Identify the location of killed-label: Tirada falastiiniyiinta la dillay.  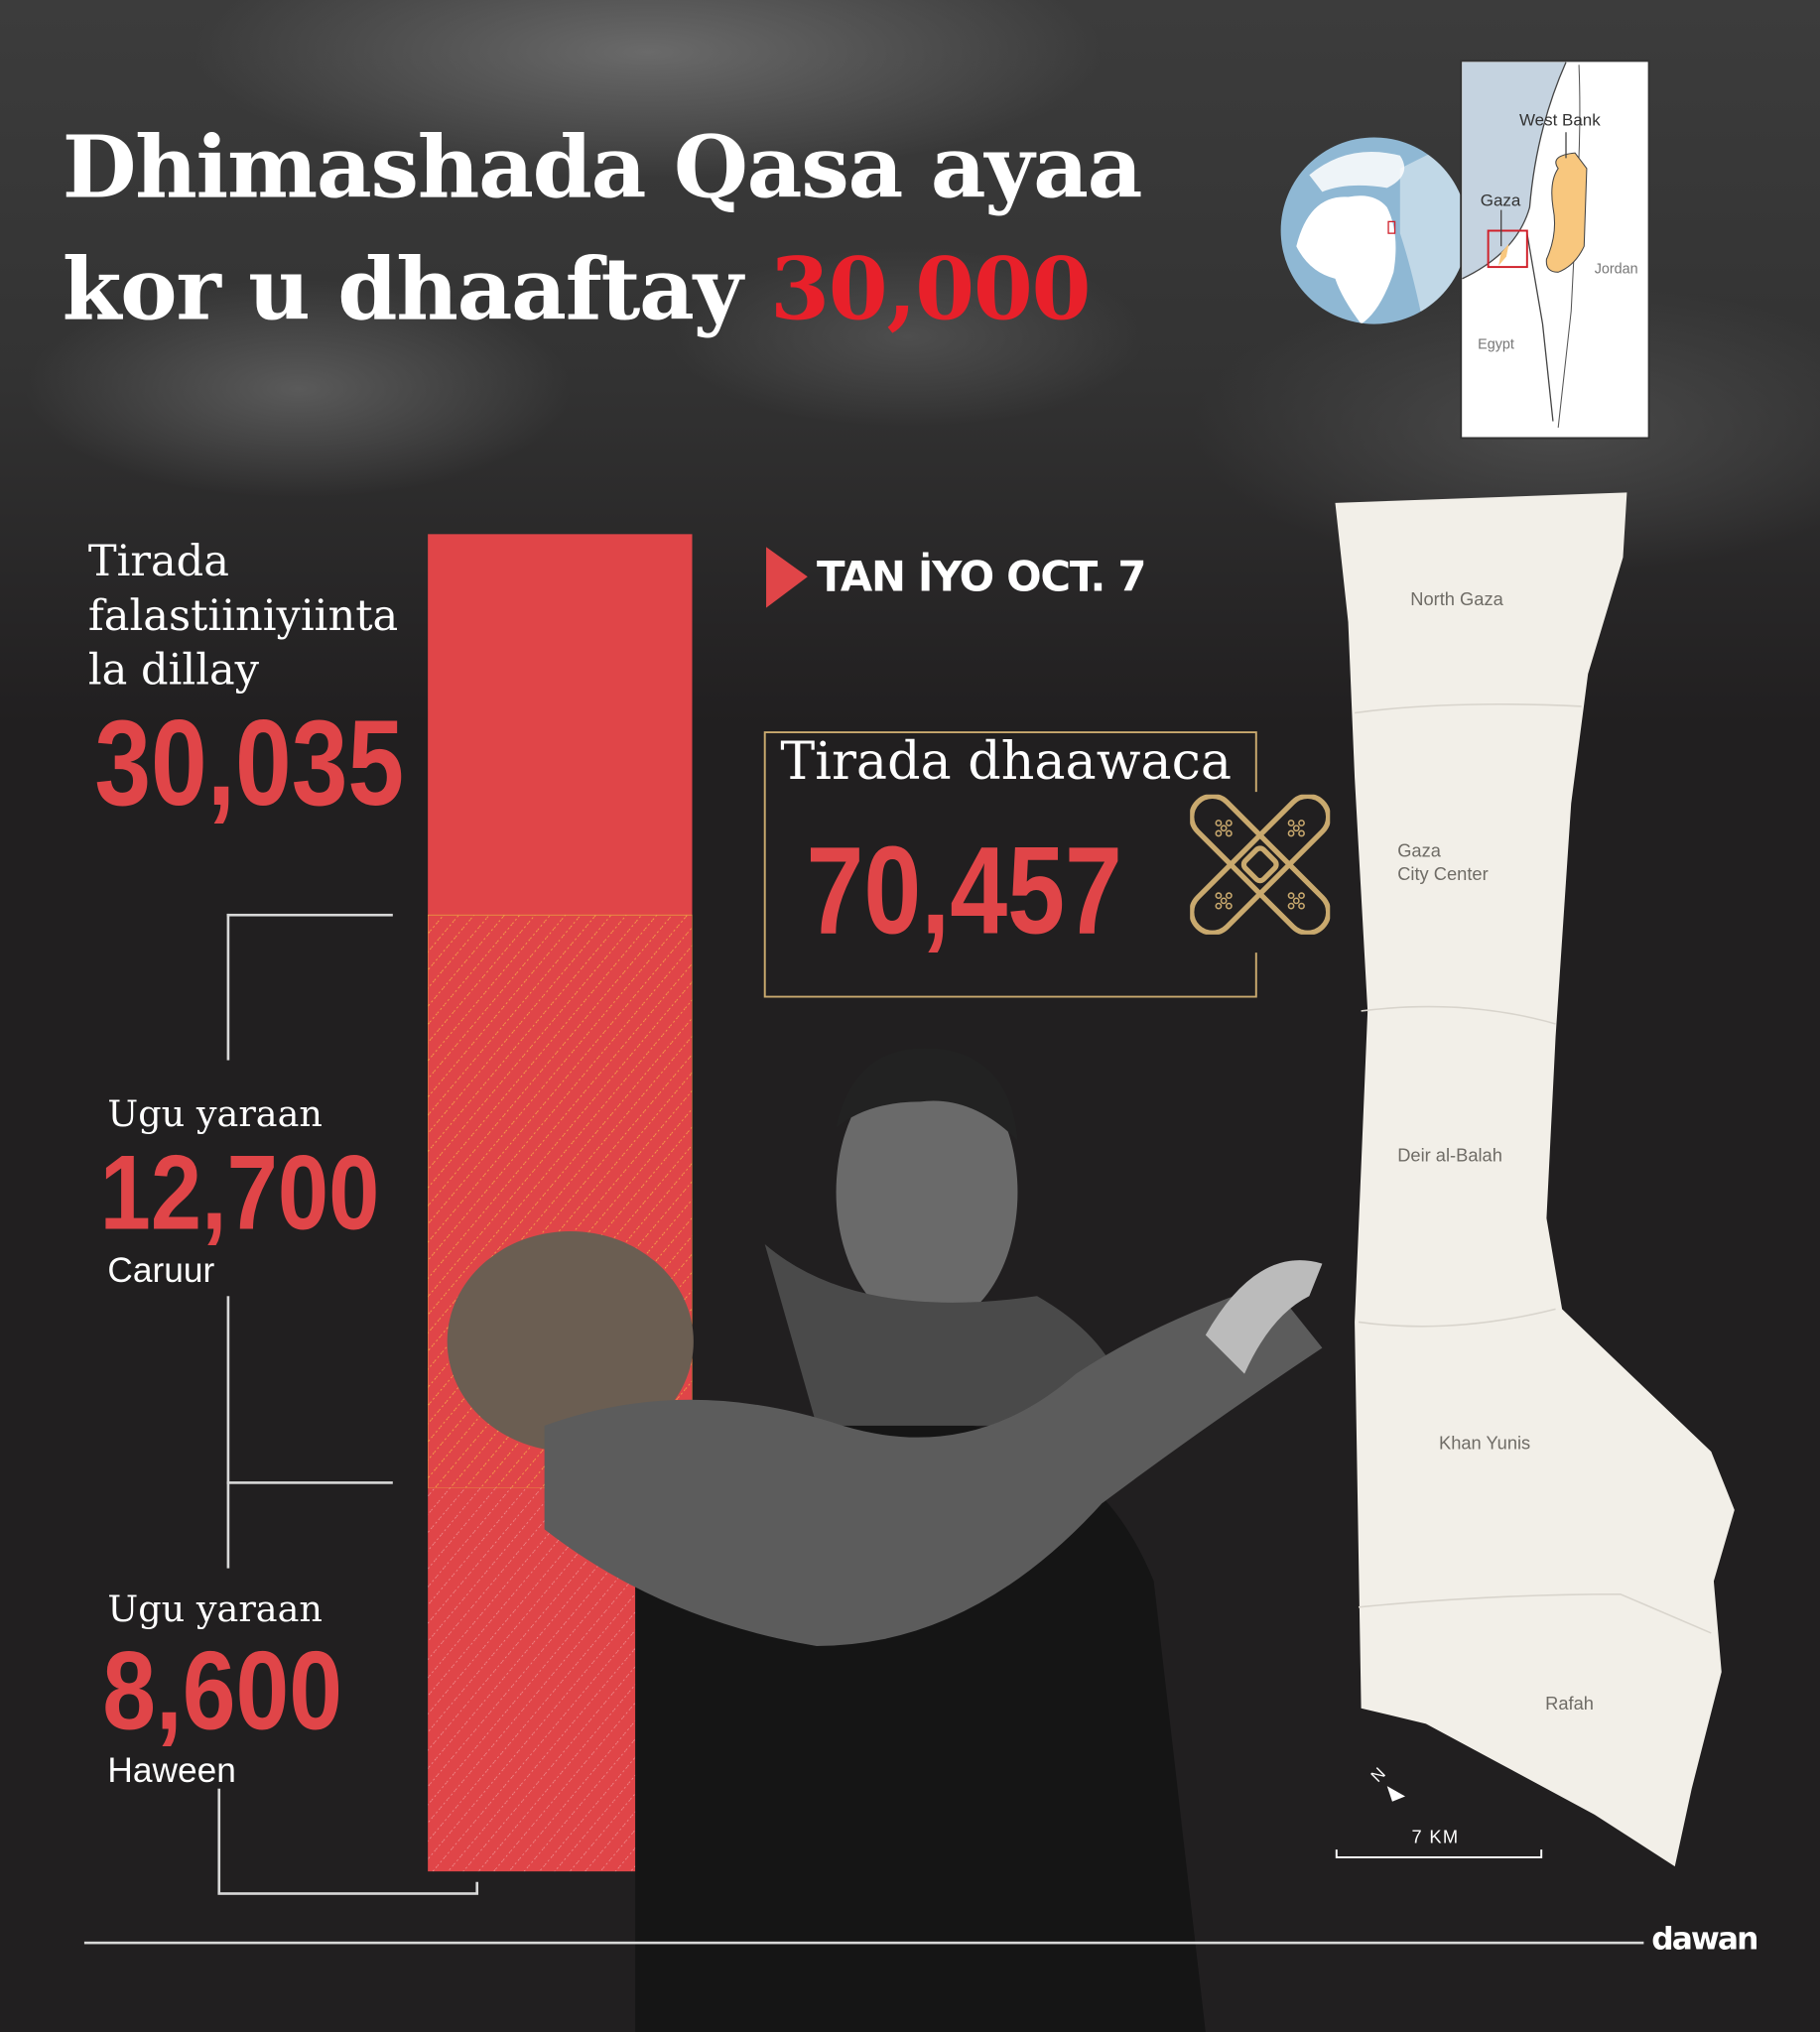
(243, 616).